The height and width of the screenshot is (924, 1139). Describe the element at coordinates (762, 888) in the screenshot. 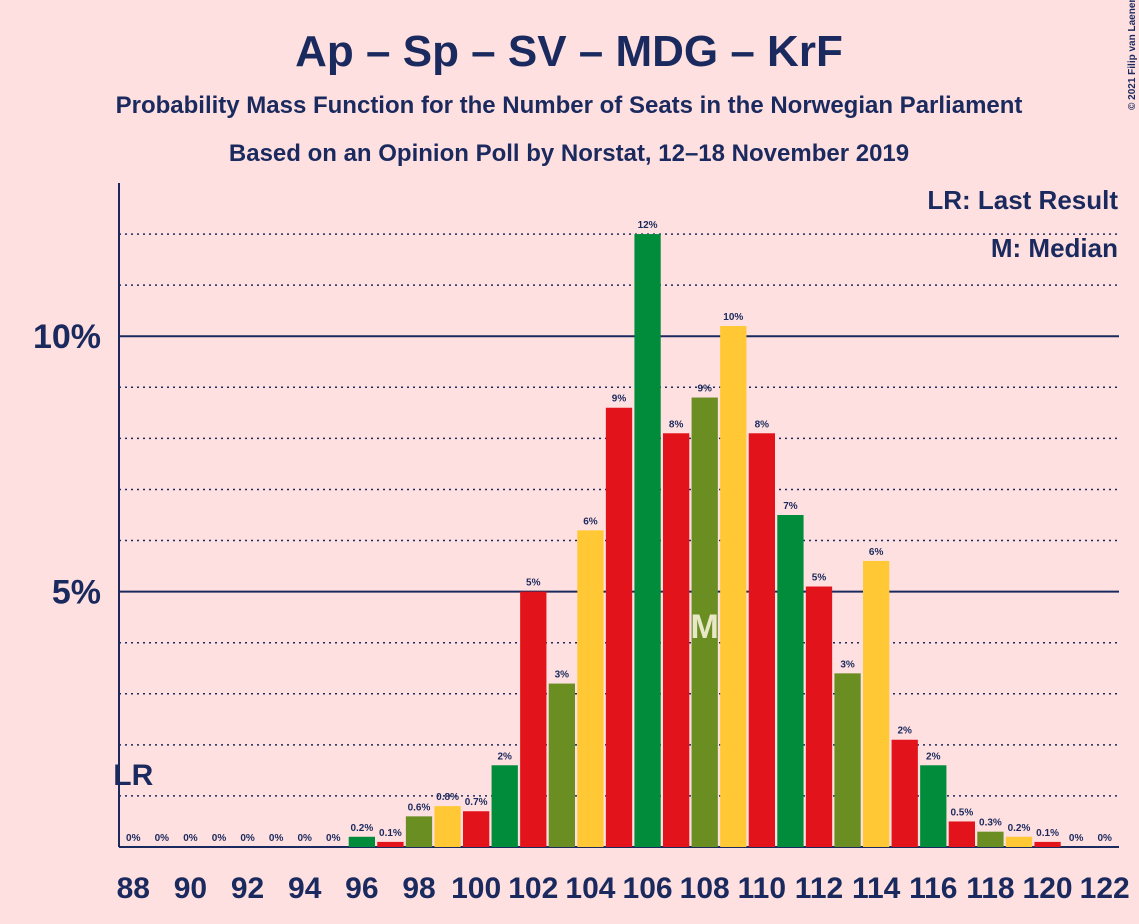

I see `x-tick-label: 110` at that location.